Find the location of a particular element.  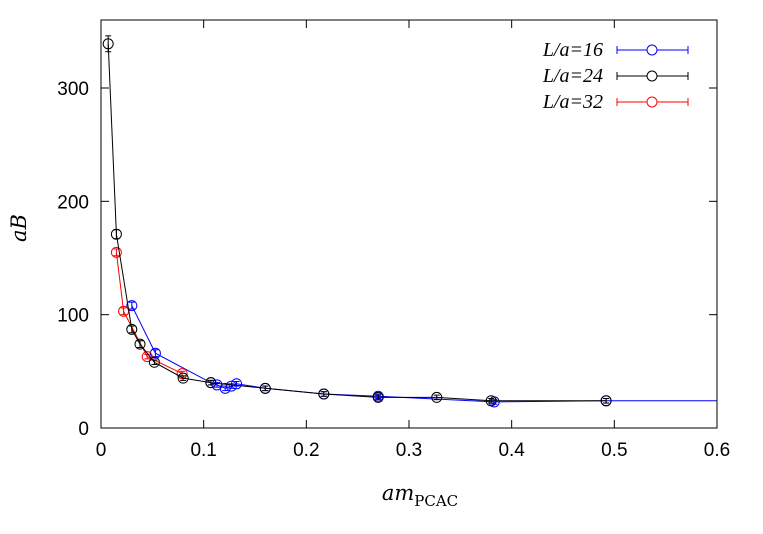

x-tick-label: 0.4 is located at coordinates (511, 450).